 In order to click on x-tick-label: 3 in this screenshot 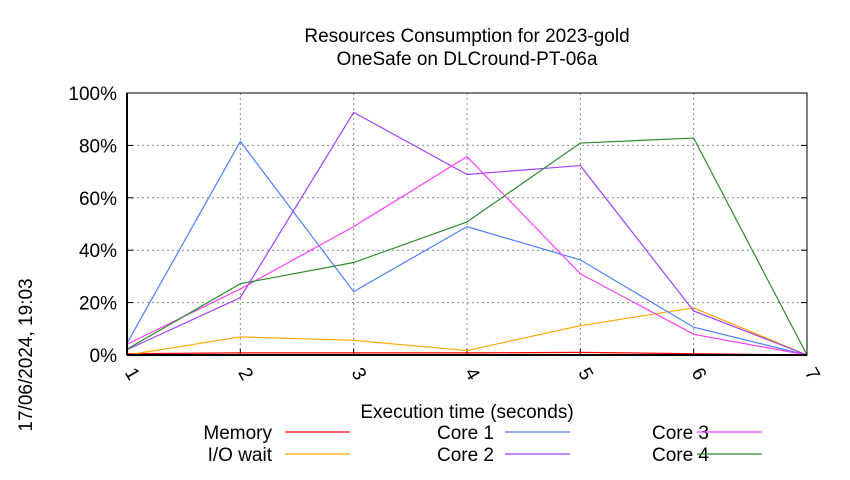, I will do `click(358, 374)`.